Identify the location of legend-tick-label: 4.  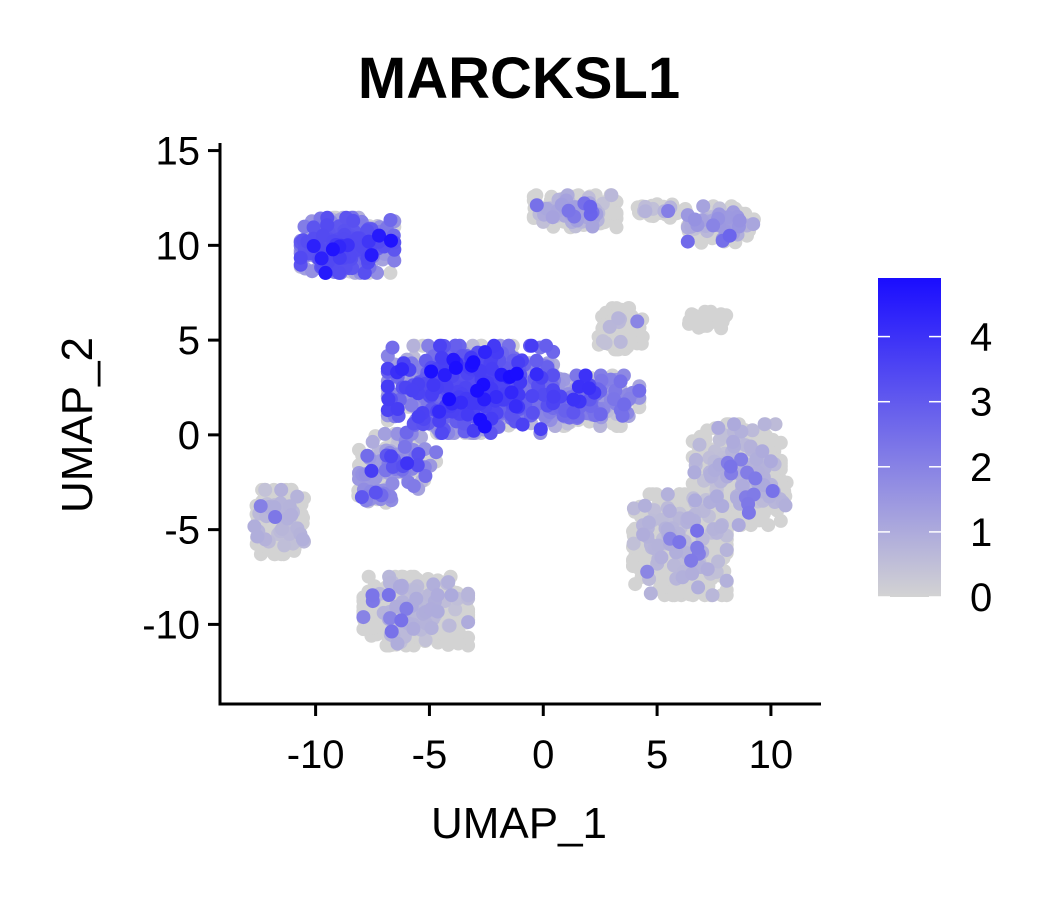
(981, 338).